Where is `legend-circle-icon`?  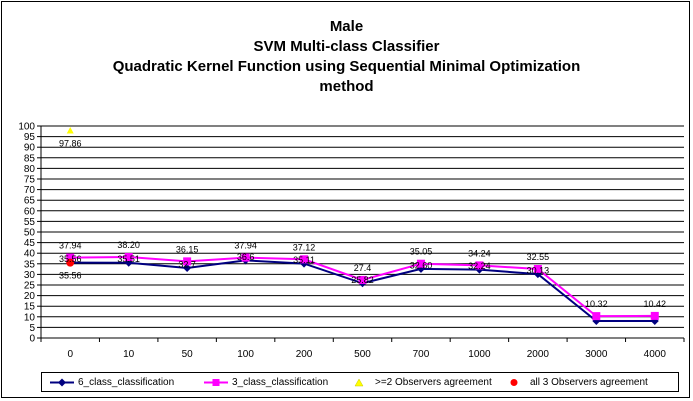
legend-circle-icon is located at coordinates (514, 382).